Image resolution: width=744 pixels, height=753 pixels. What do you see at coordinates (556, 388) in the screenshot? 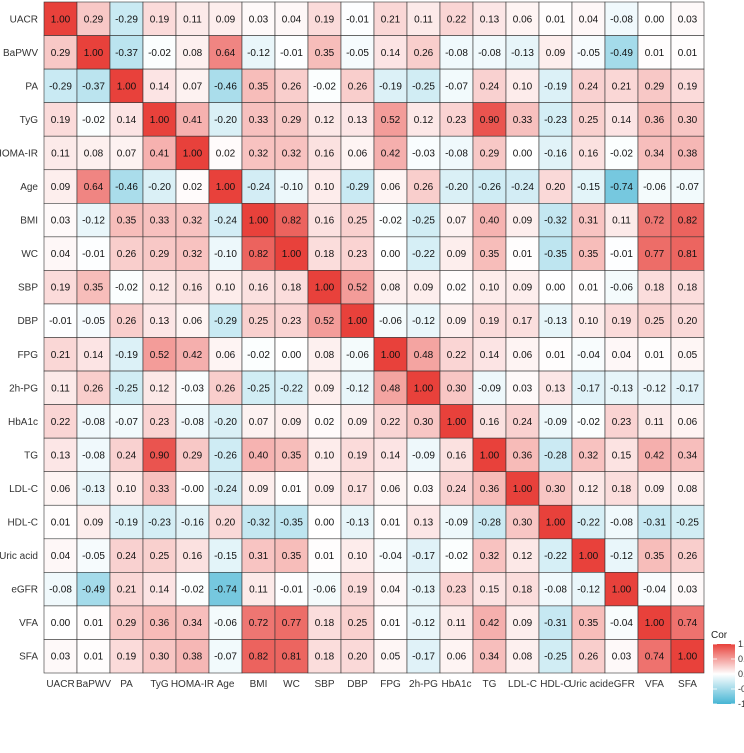
I see `cell-value-label: 0.13` at bounding box center [556, 388].